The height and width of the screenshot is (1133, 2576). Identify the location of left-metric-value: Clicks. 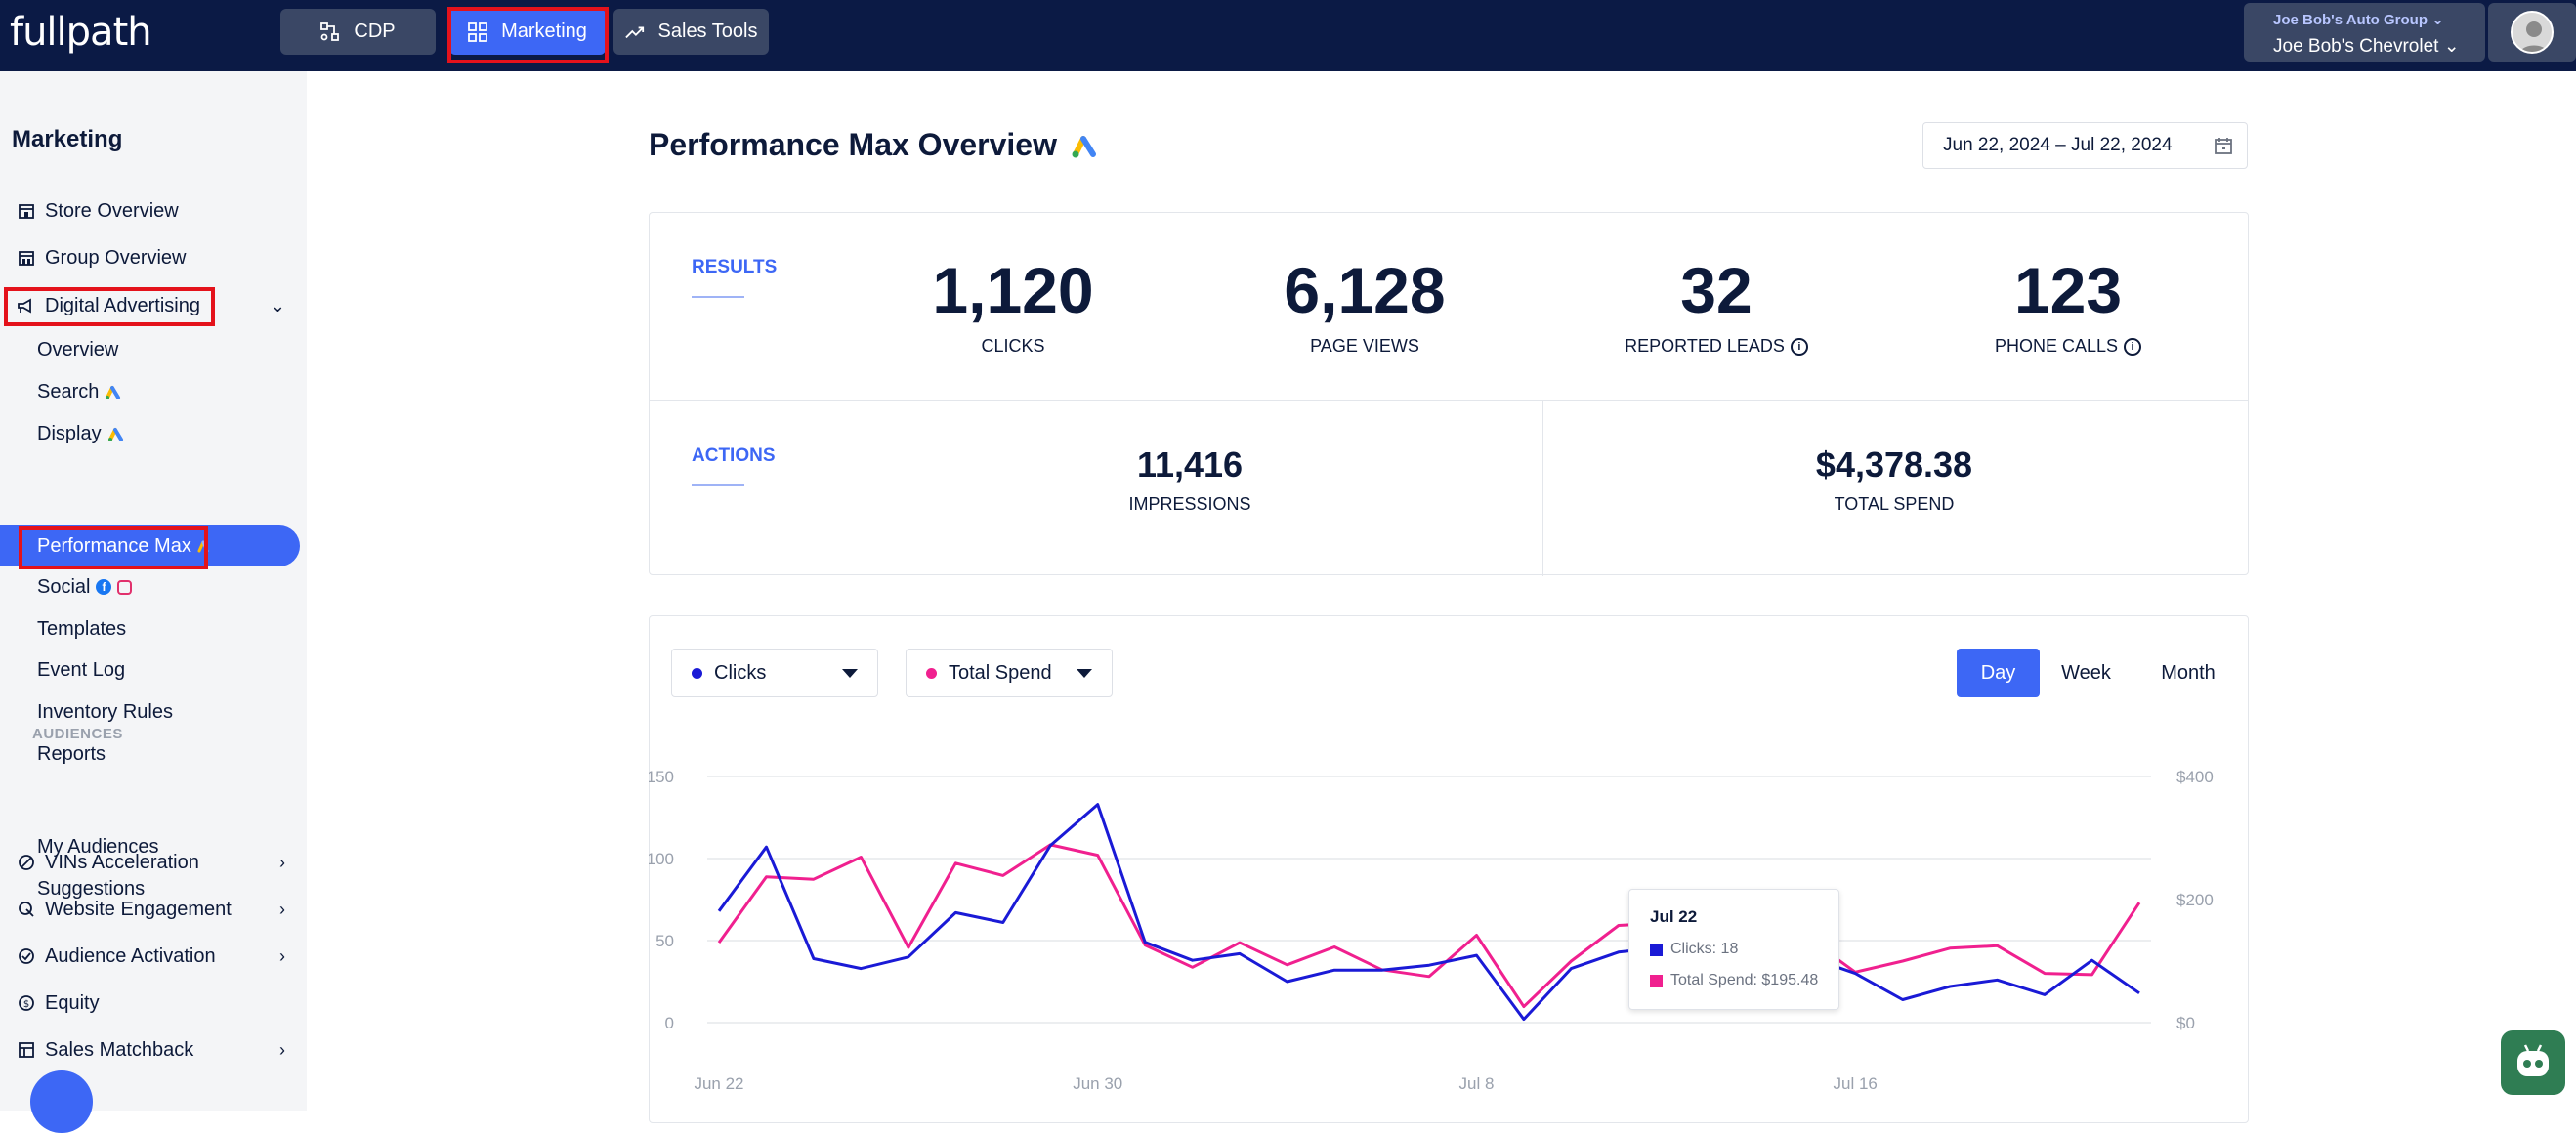
(740, 672).